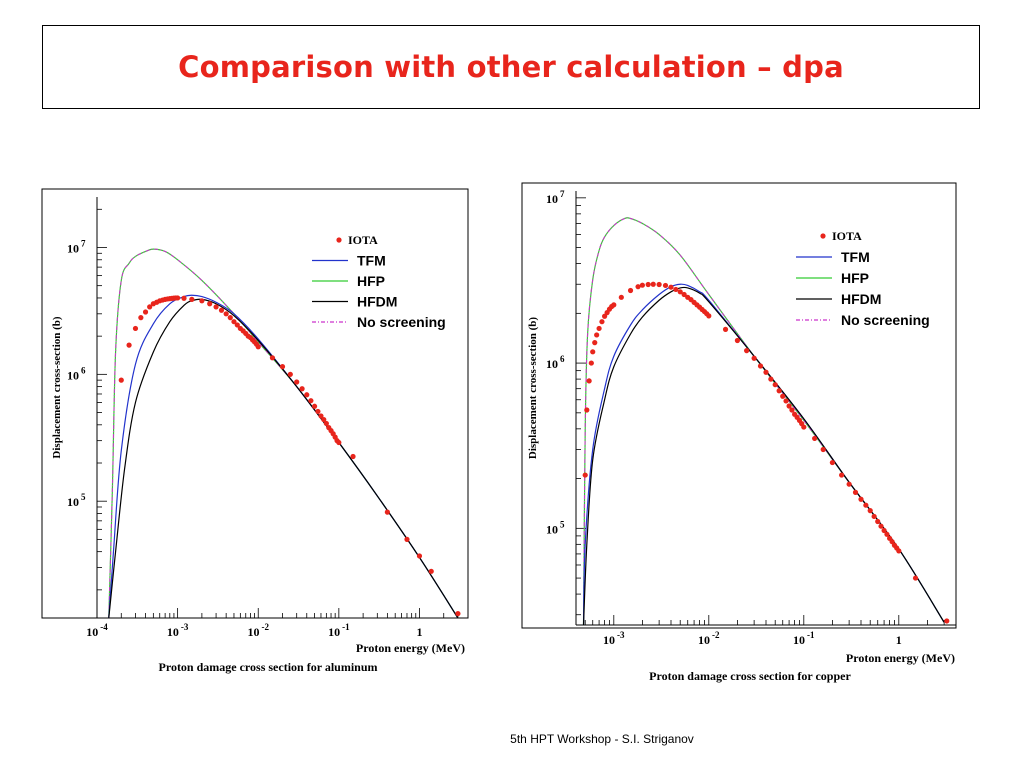  I want to click on x-tick-label: 10 -3, so click(178, 630).